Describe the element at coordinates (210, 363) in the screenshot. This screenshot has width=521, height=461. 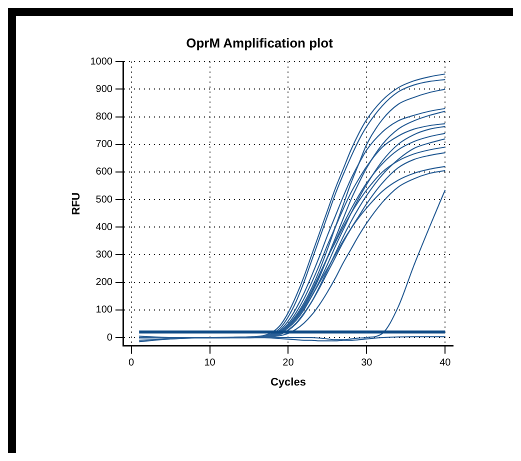
I see `x-tick-label: 10` at that location.